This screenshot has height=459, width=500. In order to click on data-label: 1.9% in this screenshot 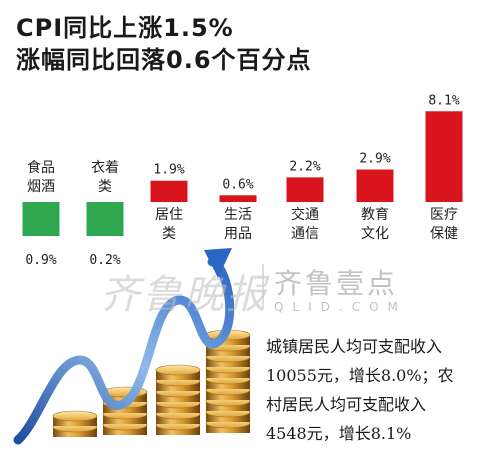, I will do `click(168, 170)`.